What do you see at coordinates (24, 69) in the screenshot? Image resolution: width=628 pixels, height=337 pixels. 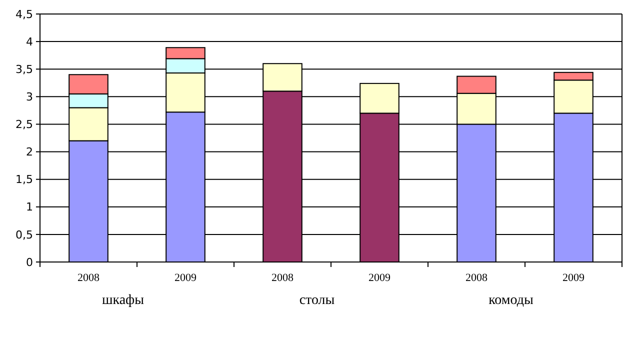 I see `y-tick-label: 3,5` at bounding box center [24, 69].